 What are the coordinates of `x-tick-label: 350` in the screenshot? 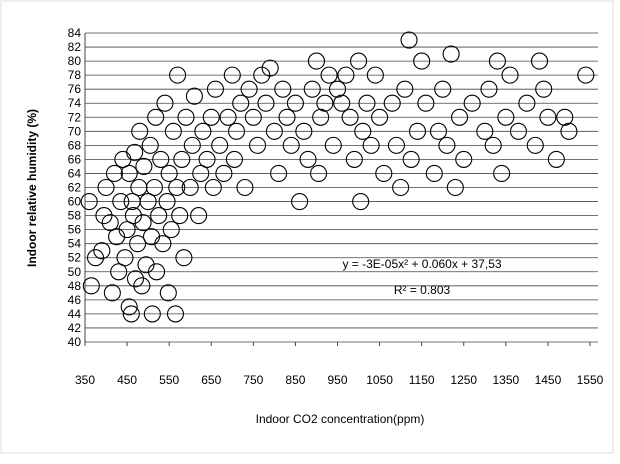 It's located at (85, 380).